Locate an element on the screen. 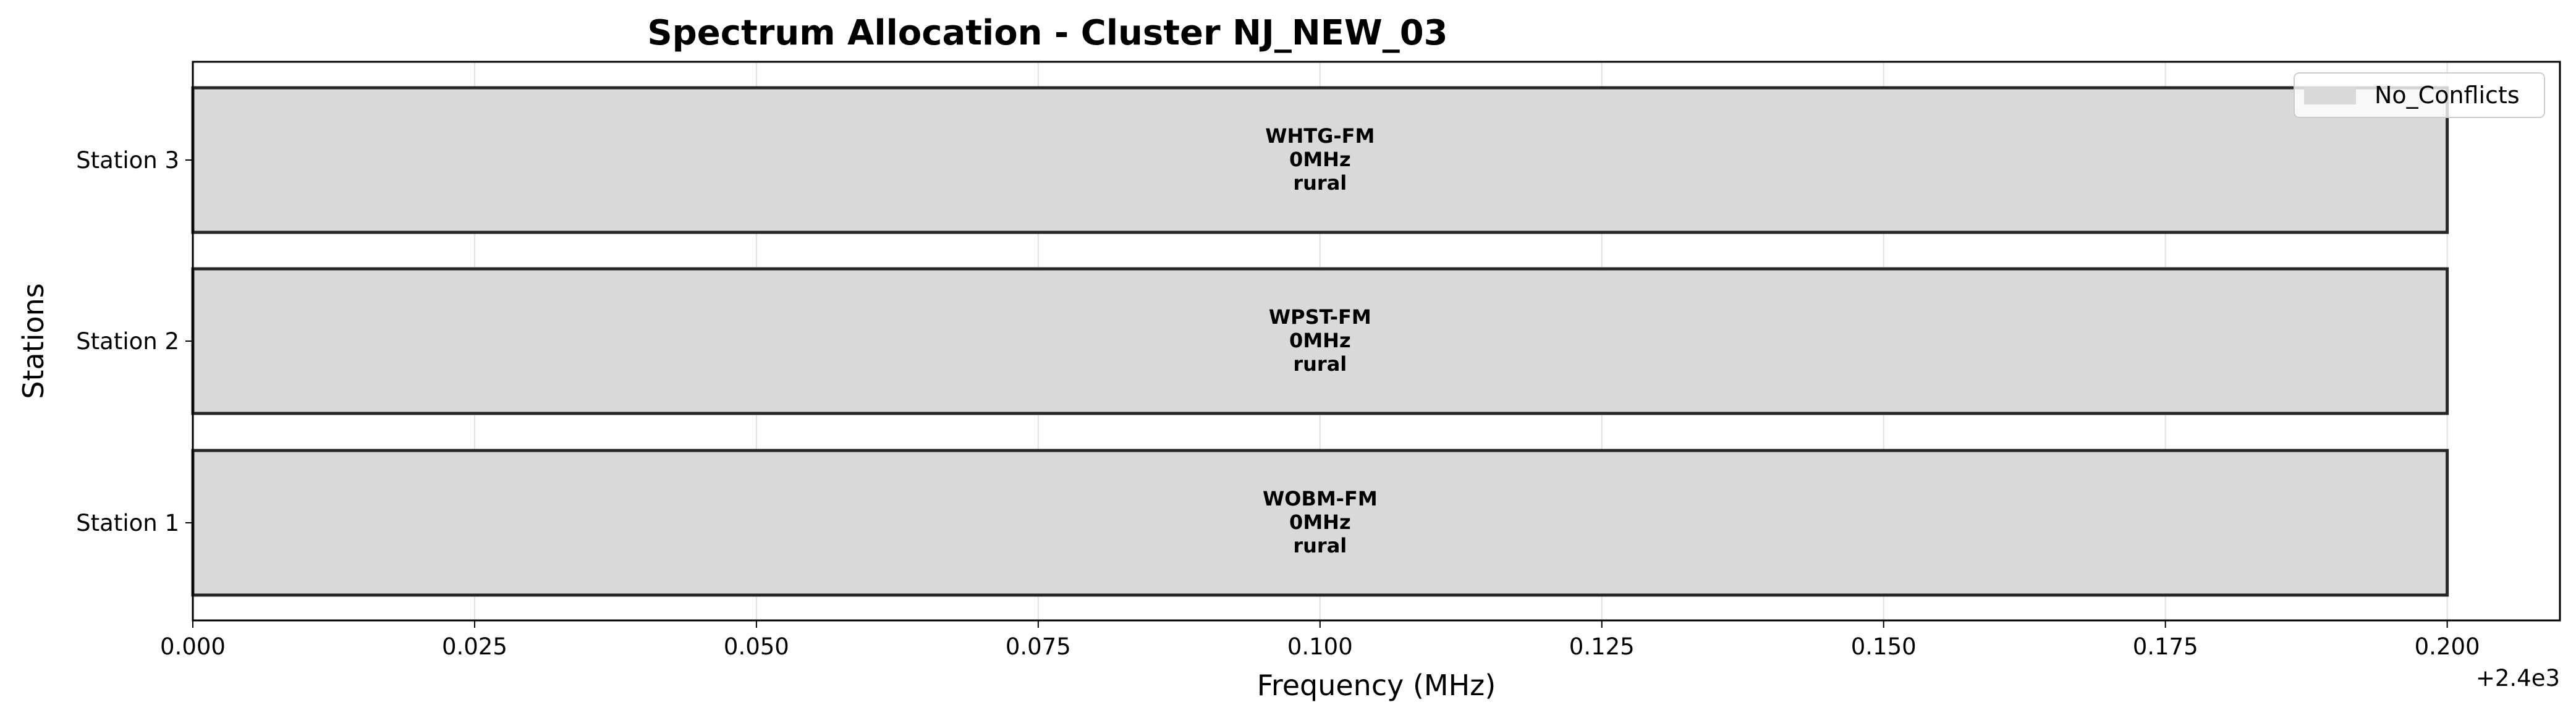 This screenshot has width=2576, height=723. legend-swatch-no-conflicts is located at coordinates (2330, 96).